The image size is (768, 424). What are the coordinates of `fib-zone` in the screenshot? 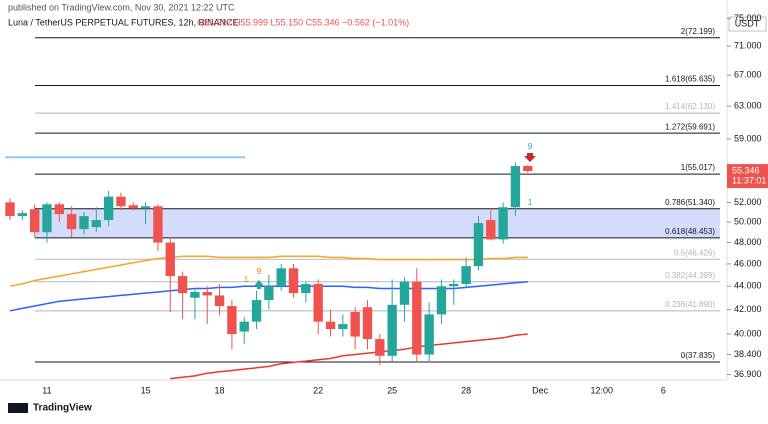 It's located at (377, 223).